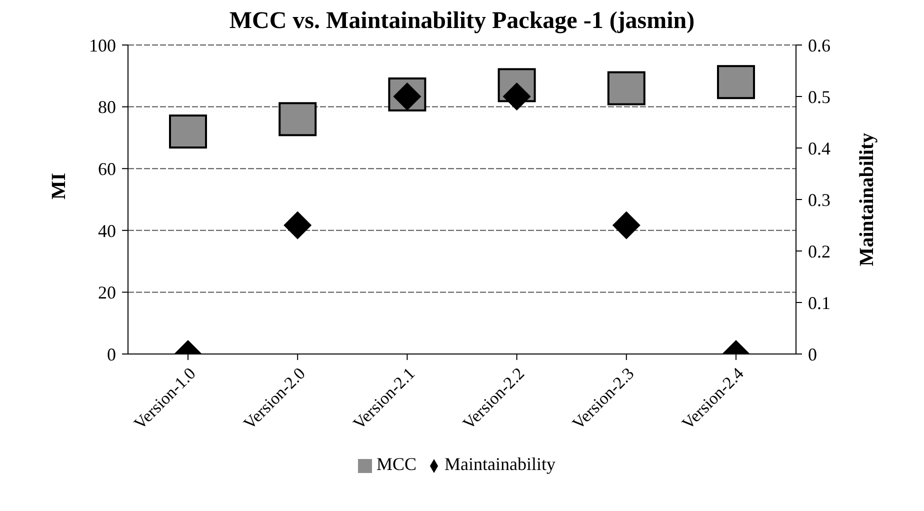 The image size is (924, 511). Describe the element at coordinates (812, 354) in the screenshot. I see `y2-tick-label: 0` at that location.